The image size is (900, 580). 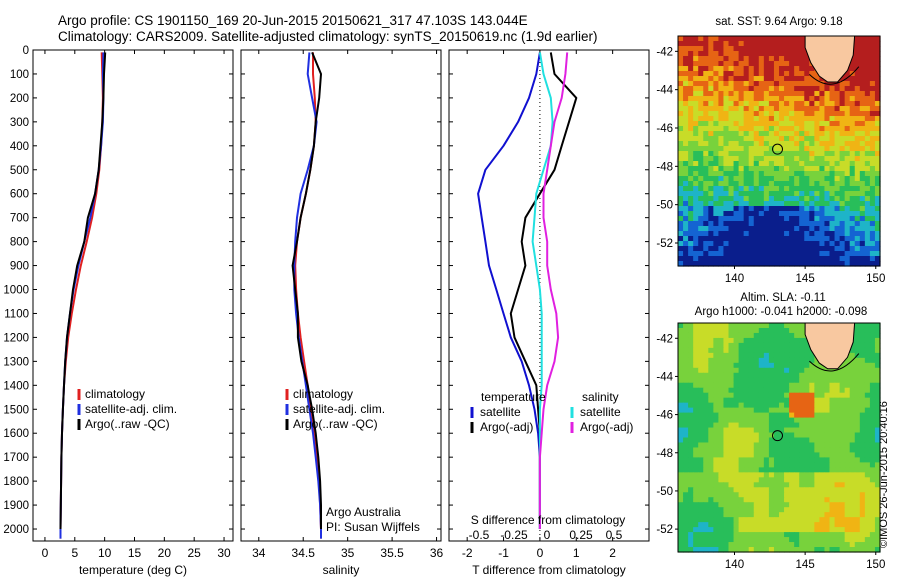 What do you see at coordinates (664, 530) in the screenshot?
I see `map-lat-label: -52` at bounding box center [664, 530].